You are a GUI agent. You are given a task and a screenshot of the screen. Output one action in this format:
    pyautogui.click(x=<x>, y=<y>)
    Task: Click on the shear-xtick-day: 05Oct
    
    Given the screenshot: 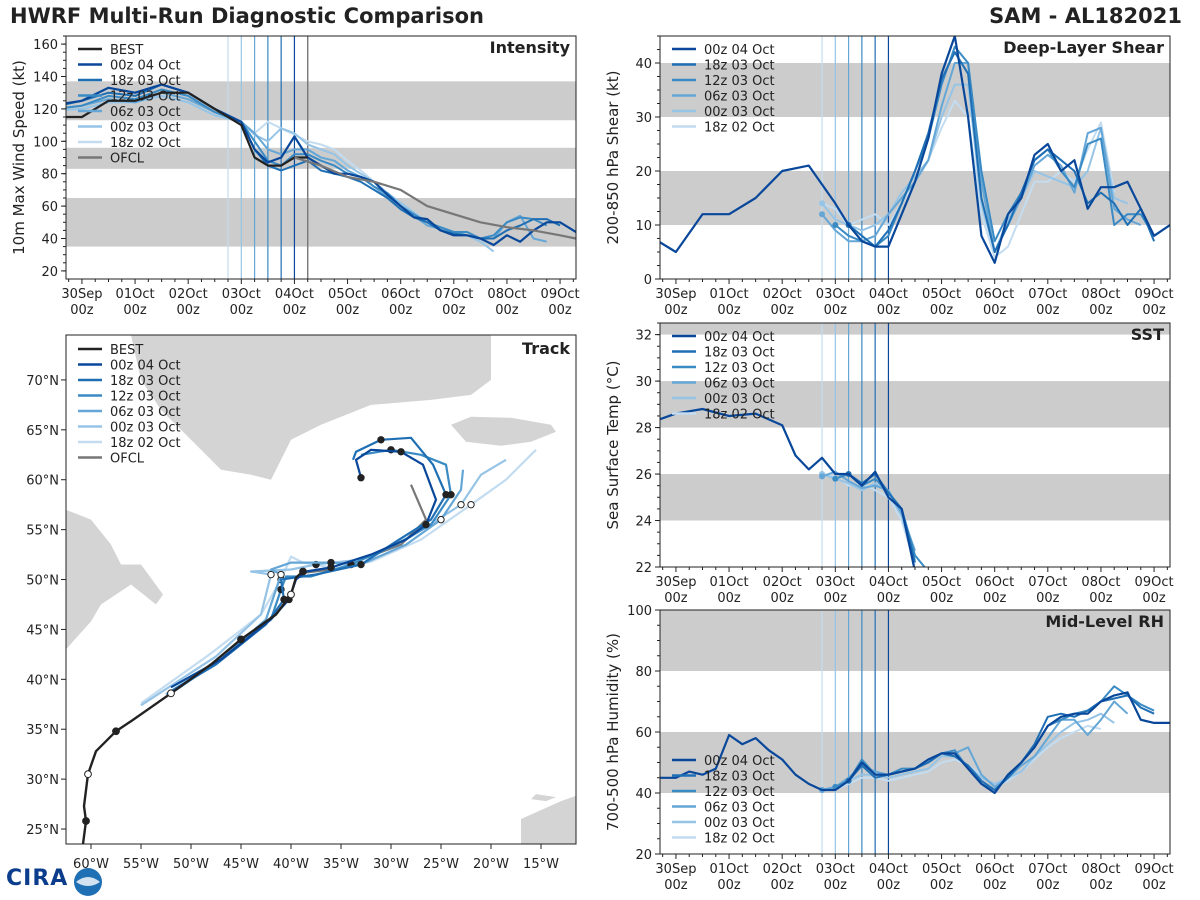 What is the action you would take?
    pyautogui.click(x=941, y=294)
    